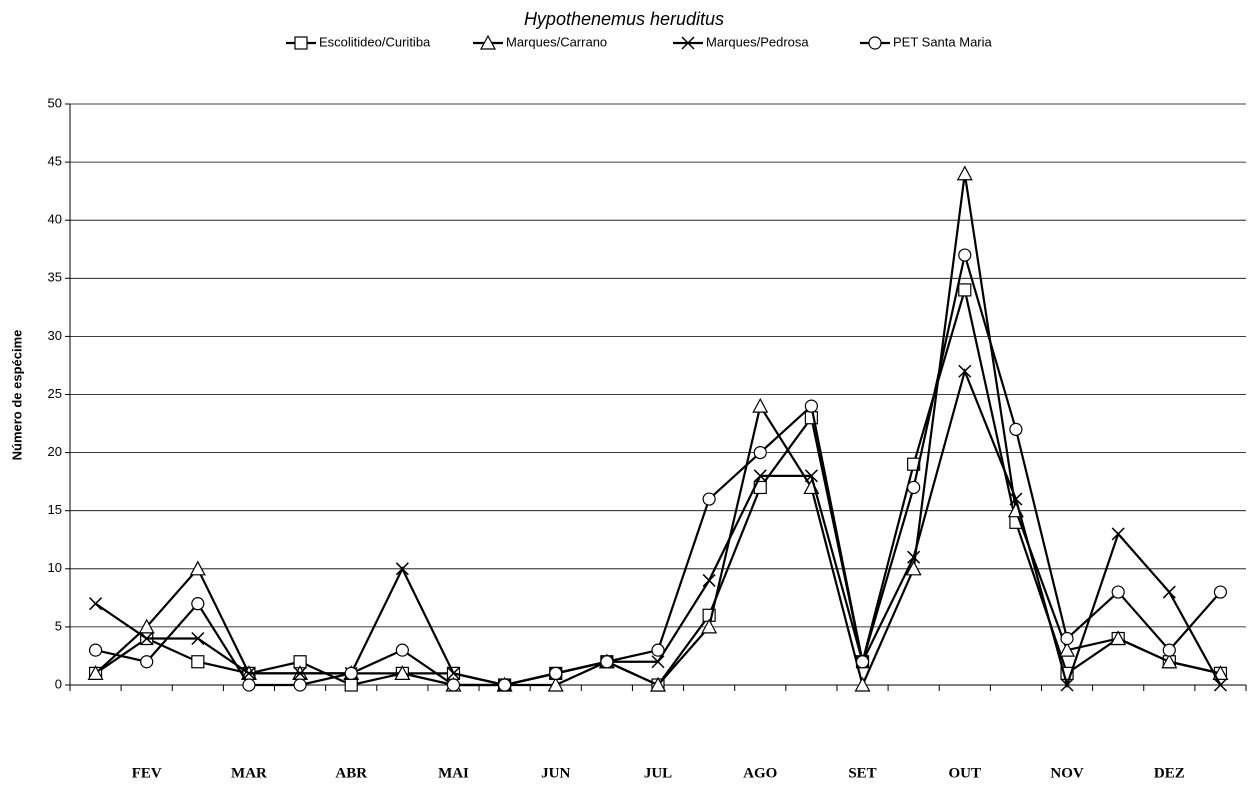  What do you see at coordinates (624, 19) in the screenshot?
I see `chart-title: Hypothenemus heruditus` at bounding box center [624, 19].